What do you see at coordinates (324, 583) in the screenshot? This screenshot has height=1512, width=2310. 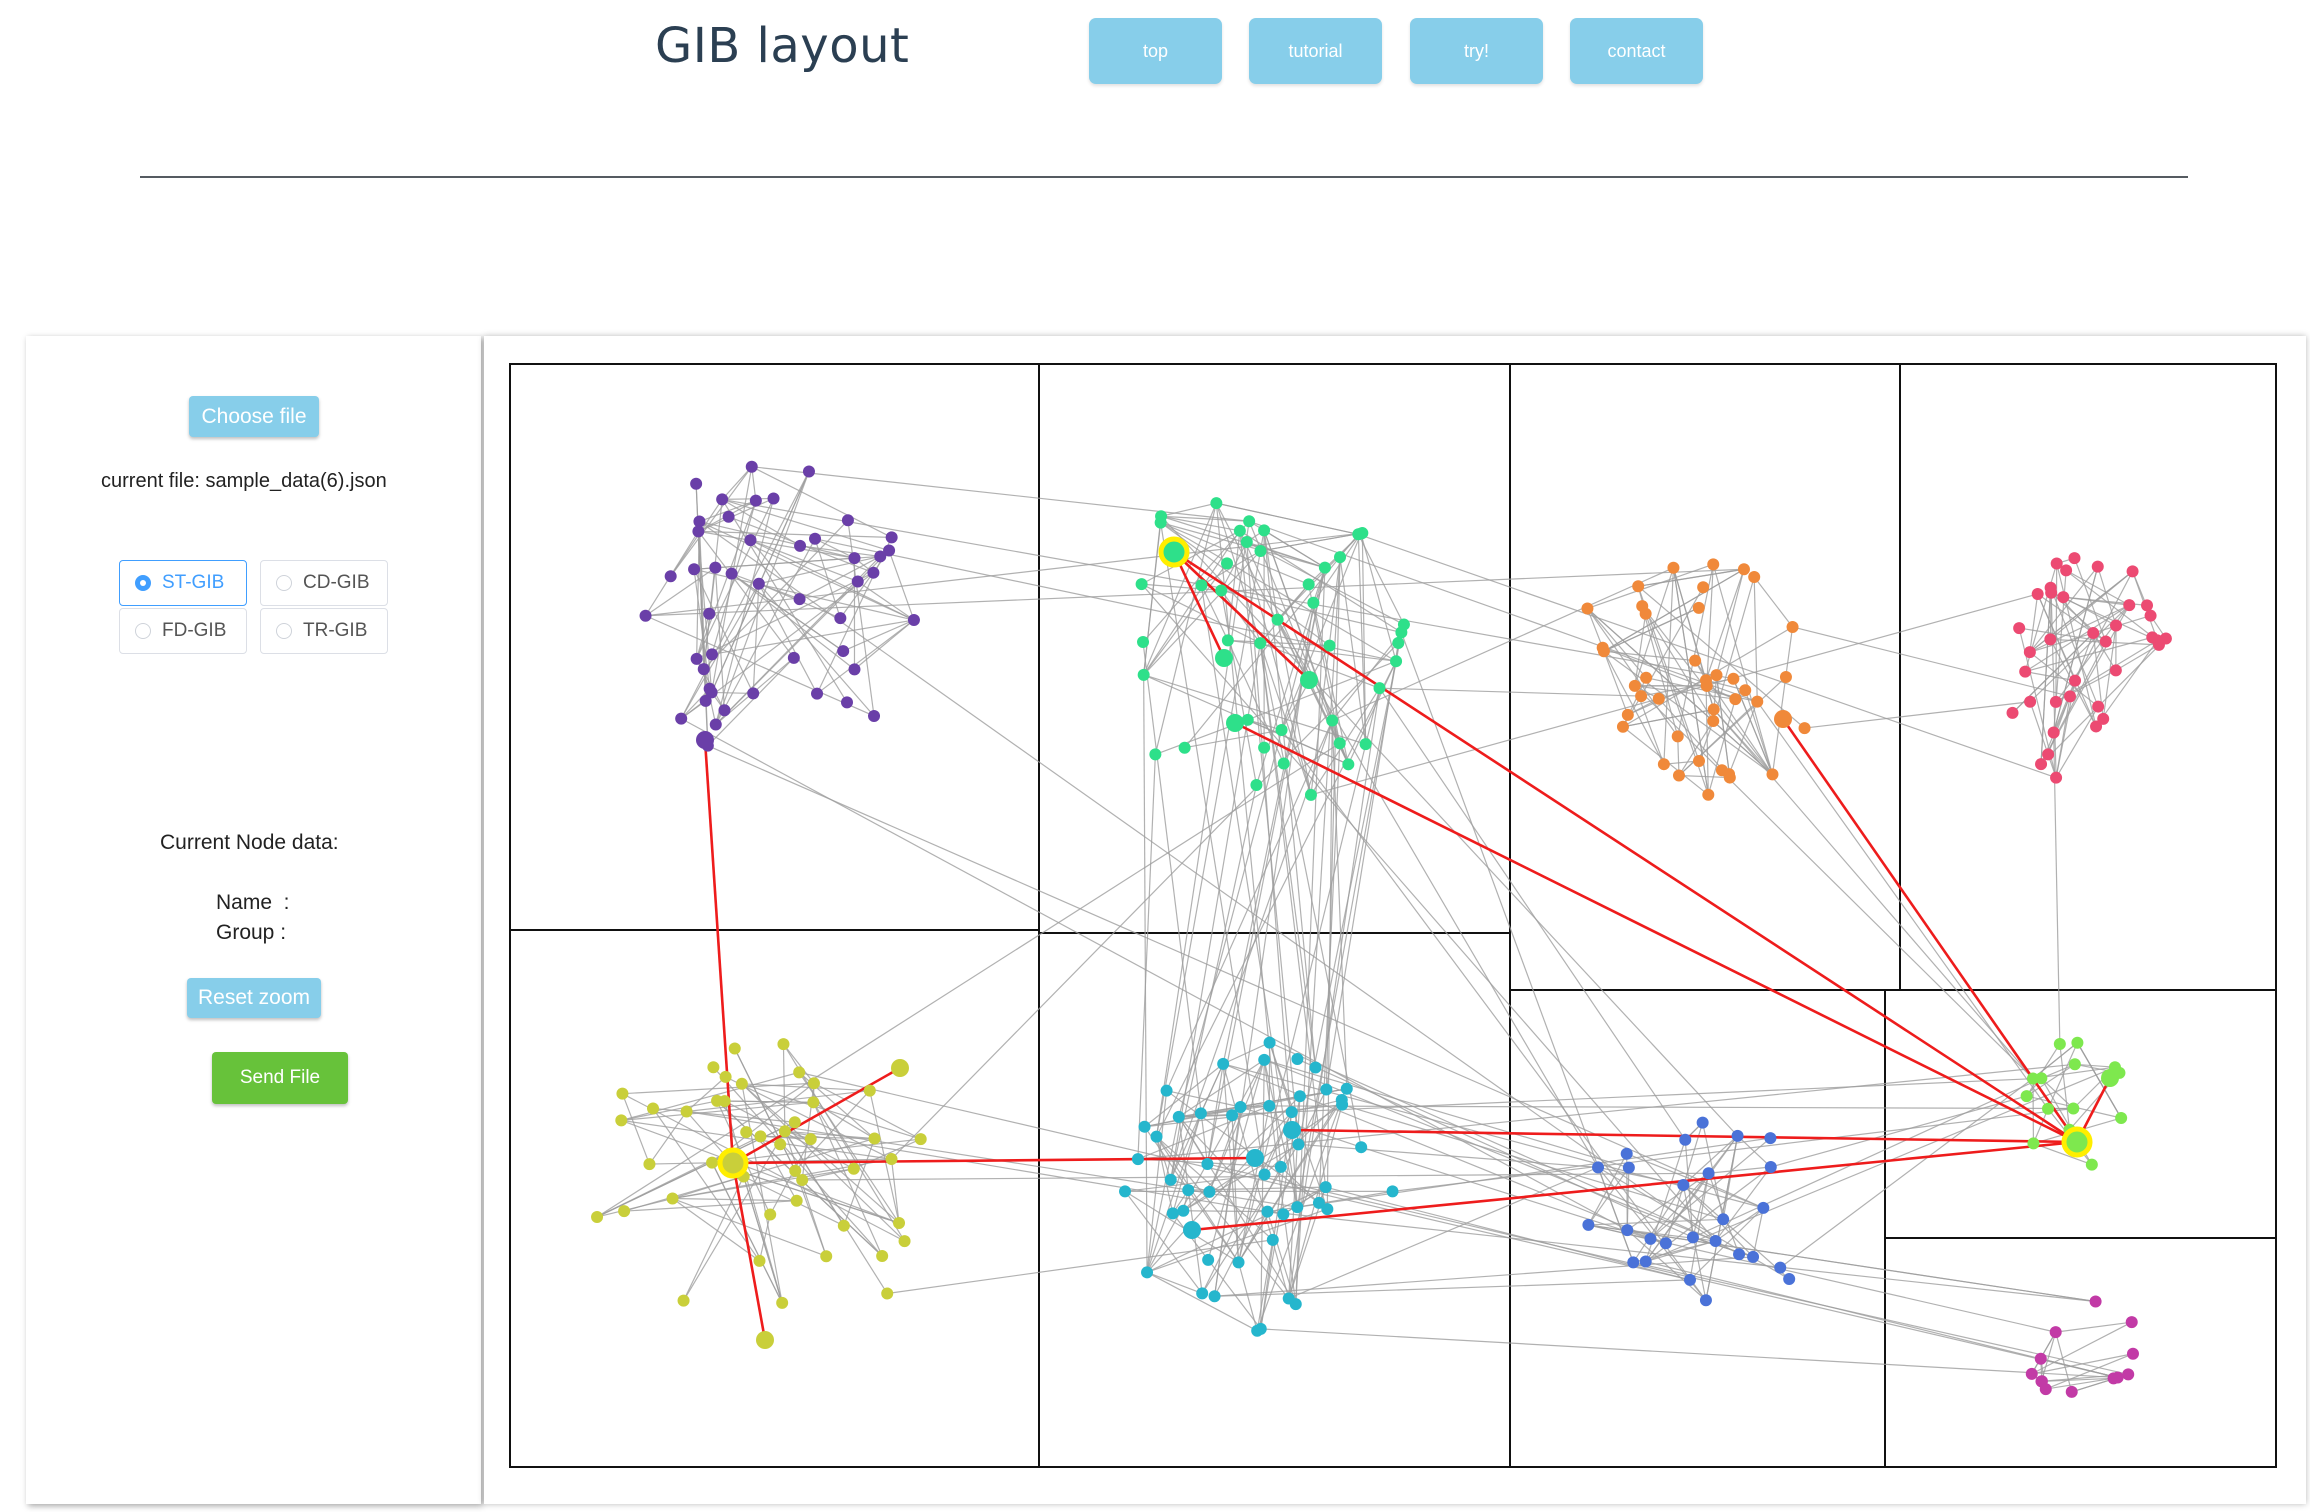 I see `layout-option-cd-gib: CD-GIB` at bounding box center [324, 583].